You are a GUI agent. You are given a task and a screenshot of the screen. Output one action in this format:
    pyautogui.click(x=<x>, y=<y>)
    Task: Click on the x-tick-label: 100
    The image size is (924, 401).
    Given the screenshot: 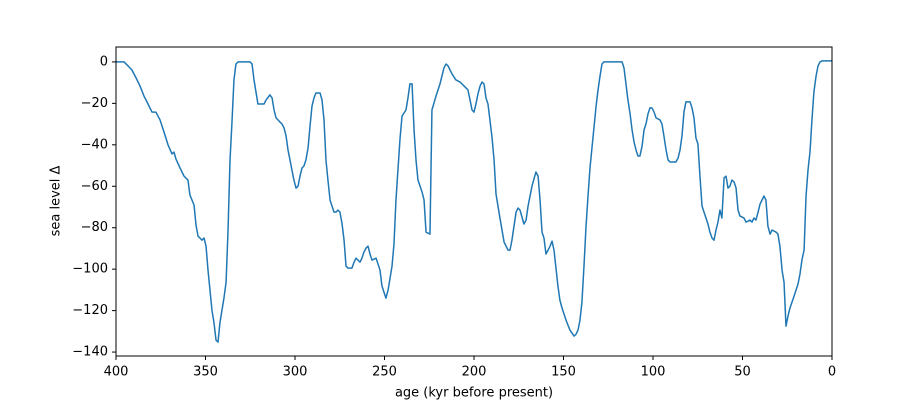 What is the action you would take?
    pyautogui.click(x=653, y=372)
    